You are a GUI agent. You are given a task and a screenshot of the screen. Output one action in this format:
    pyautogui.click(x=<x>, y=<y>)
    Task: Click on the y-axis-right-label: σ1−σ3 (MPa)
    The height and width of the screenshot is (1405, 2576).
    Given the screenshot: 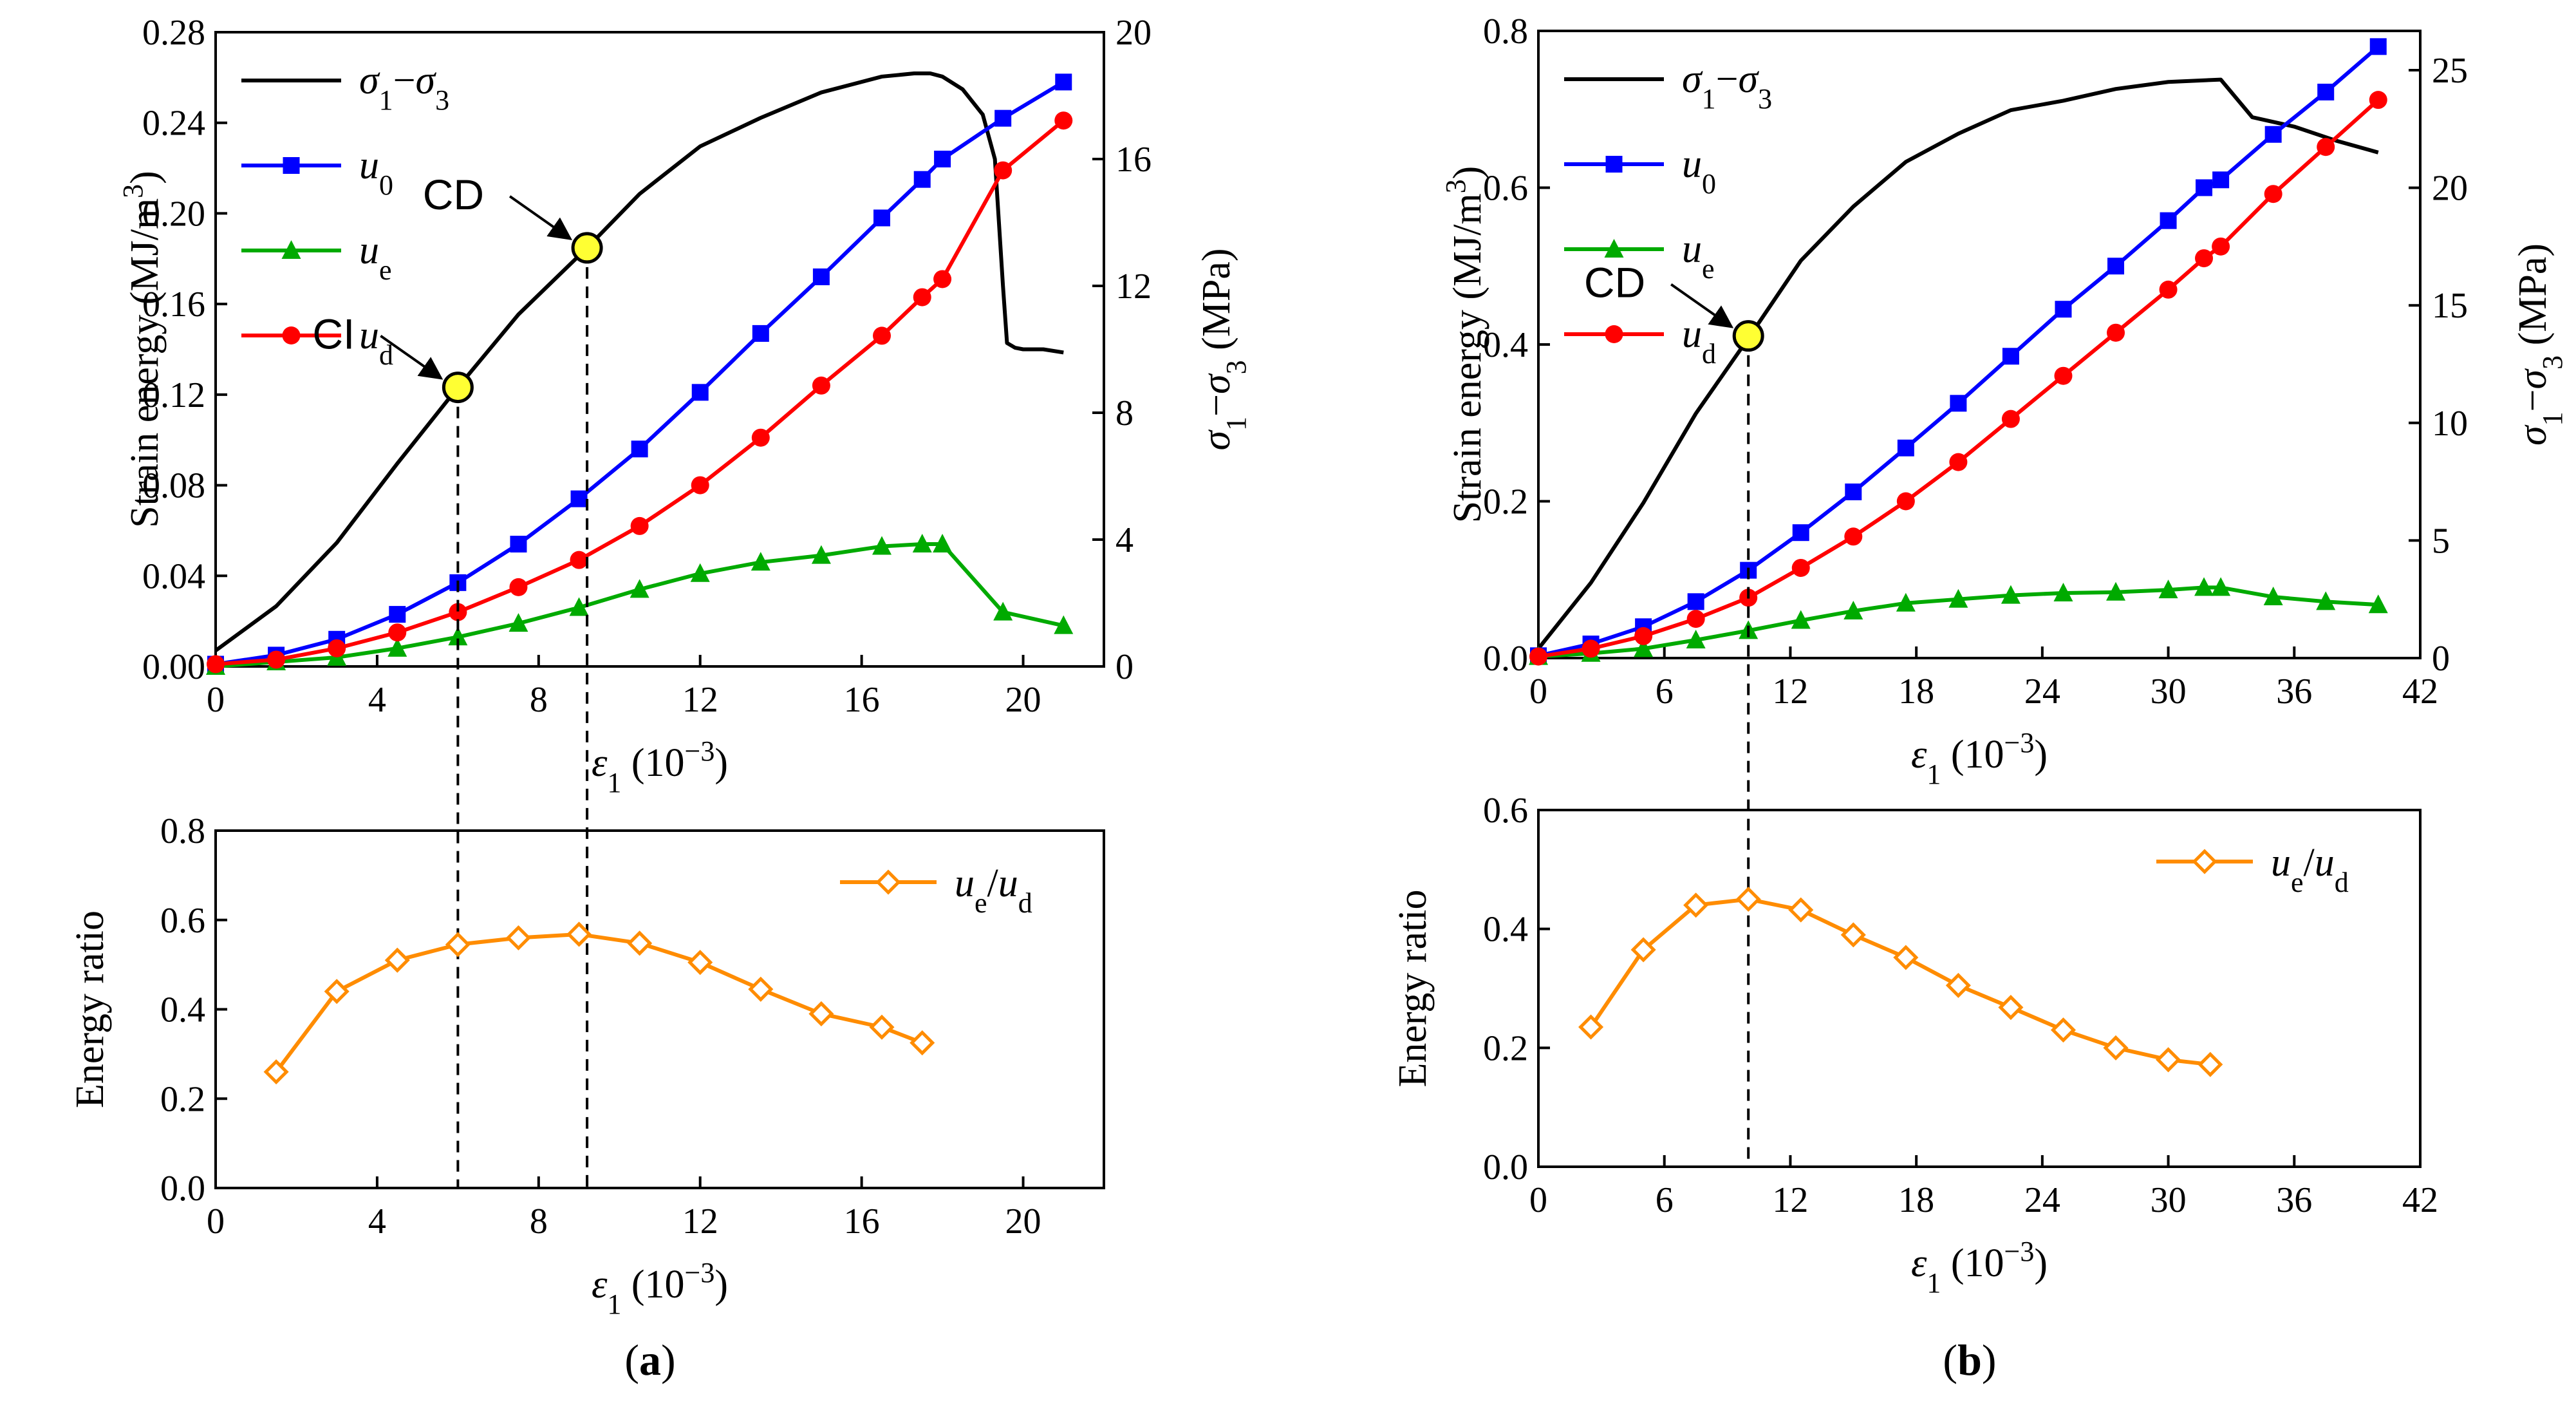 What is the action you would take?
    pyautogui.click(x=2539, y=344)
    